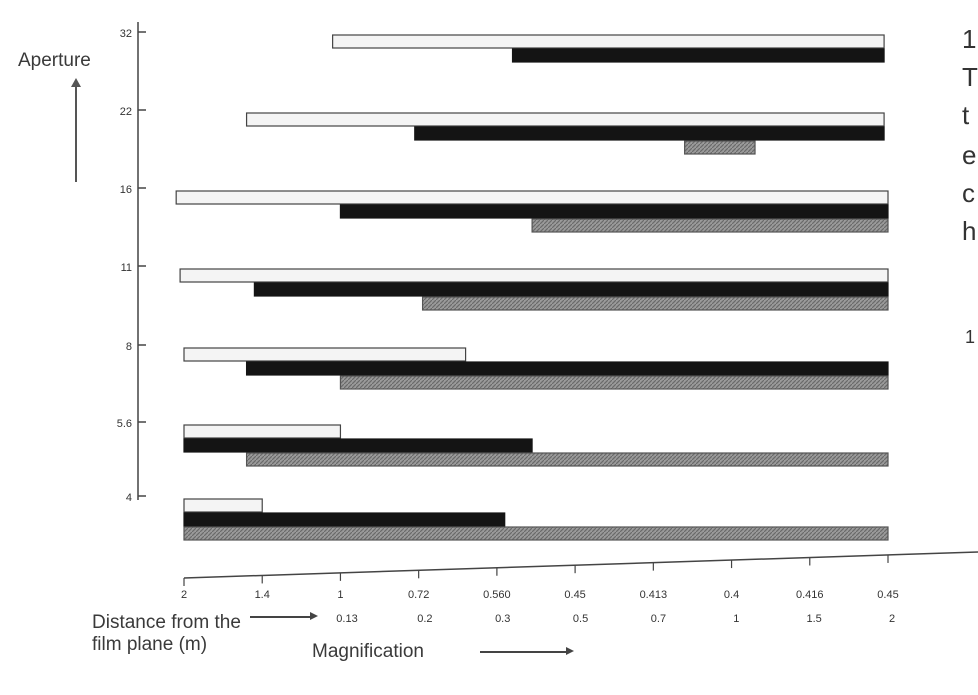 The image size is (978, 695). I want to click on y-tick-label: 4, so click(129, 498).